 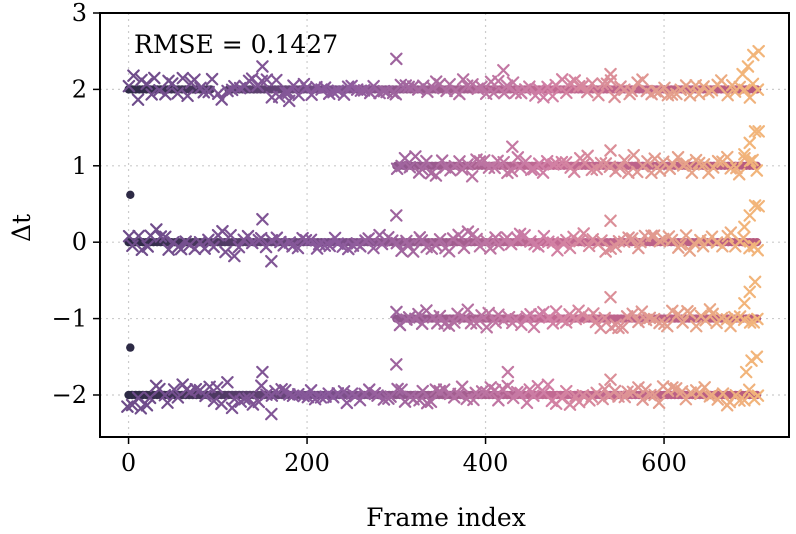 I want to click on y-tick-label: 1, so click(x=79, y=166).